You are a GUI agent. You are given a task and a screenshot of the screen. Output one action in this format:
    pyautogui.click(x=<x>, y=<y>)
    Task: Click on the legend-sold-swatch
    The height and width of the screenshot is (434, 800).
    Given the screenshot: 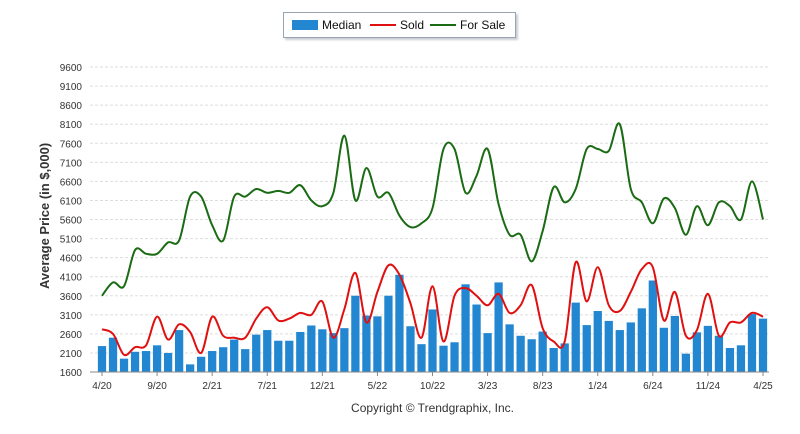 What is the action you would take?
    pyautogui.click(x=383, y=25)
    